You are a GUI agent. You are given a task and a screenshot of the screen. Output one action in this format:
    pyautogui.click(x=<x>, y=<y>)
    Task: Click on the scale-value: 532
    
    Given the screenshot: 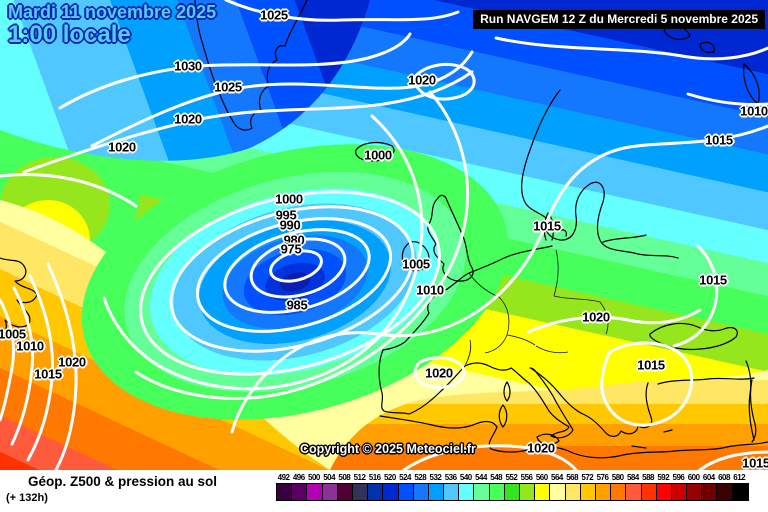 What is the action you would take?
    pyautogui.click(x=435, y=477)
    